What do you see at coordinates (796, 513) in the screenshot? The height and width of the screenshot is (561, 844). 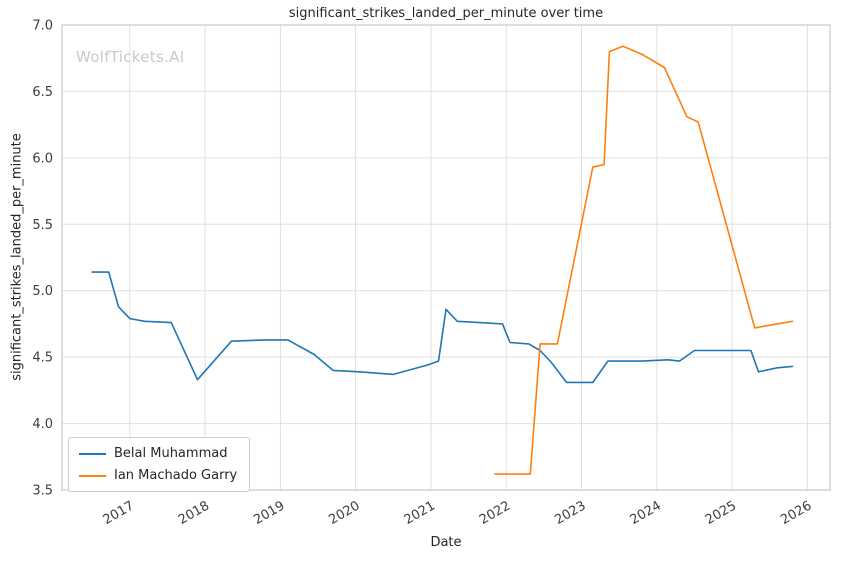 I see `x-tick-label: 2026` at bounding box center [796, 513].